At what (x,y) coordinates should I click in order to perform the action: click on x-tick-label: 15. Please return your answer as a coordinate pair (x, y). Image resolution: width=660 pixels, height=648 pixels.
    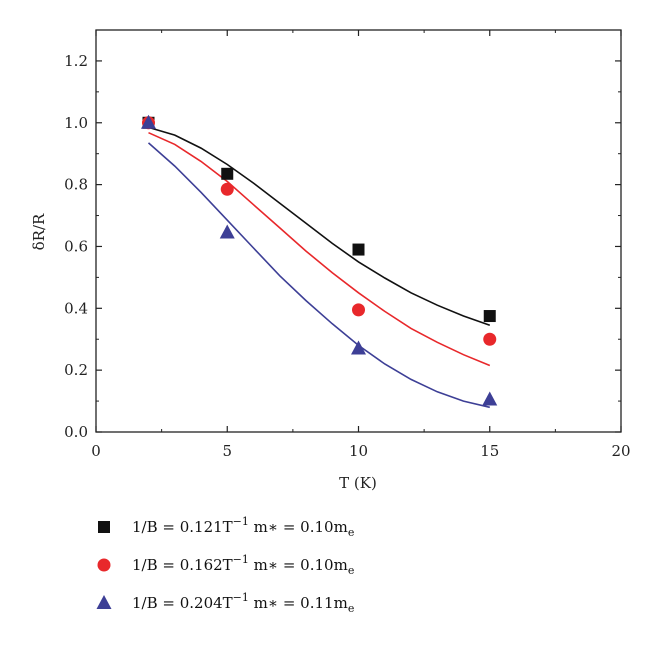
    Looking at the image, I should click on (489, 451).